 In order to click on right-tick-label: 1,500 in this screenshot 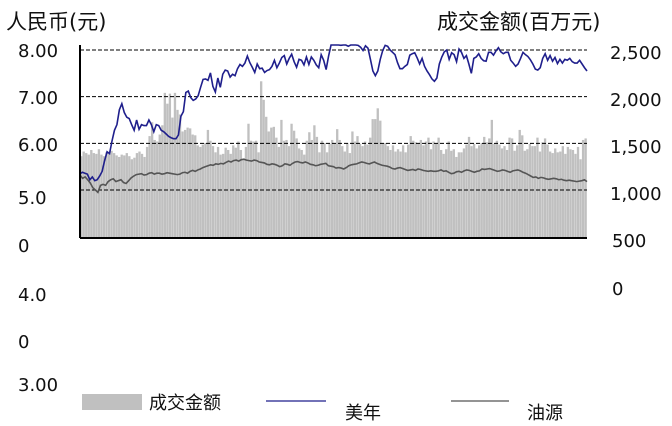, I will do `click(636, 147)`.